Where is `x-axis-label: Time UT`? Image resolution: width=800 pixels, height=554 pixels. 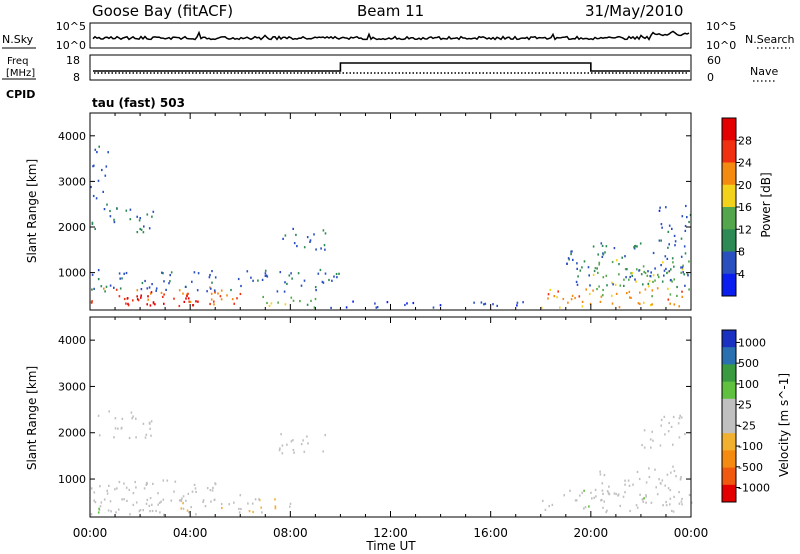
x-axis-label: Time UT is located at coordinates (390, 546).